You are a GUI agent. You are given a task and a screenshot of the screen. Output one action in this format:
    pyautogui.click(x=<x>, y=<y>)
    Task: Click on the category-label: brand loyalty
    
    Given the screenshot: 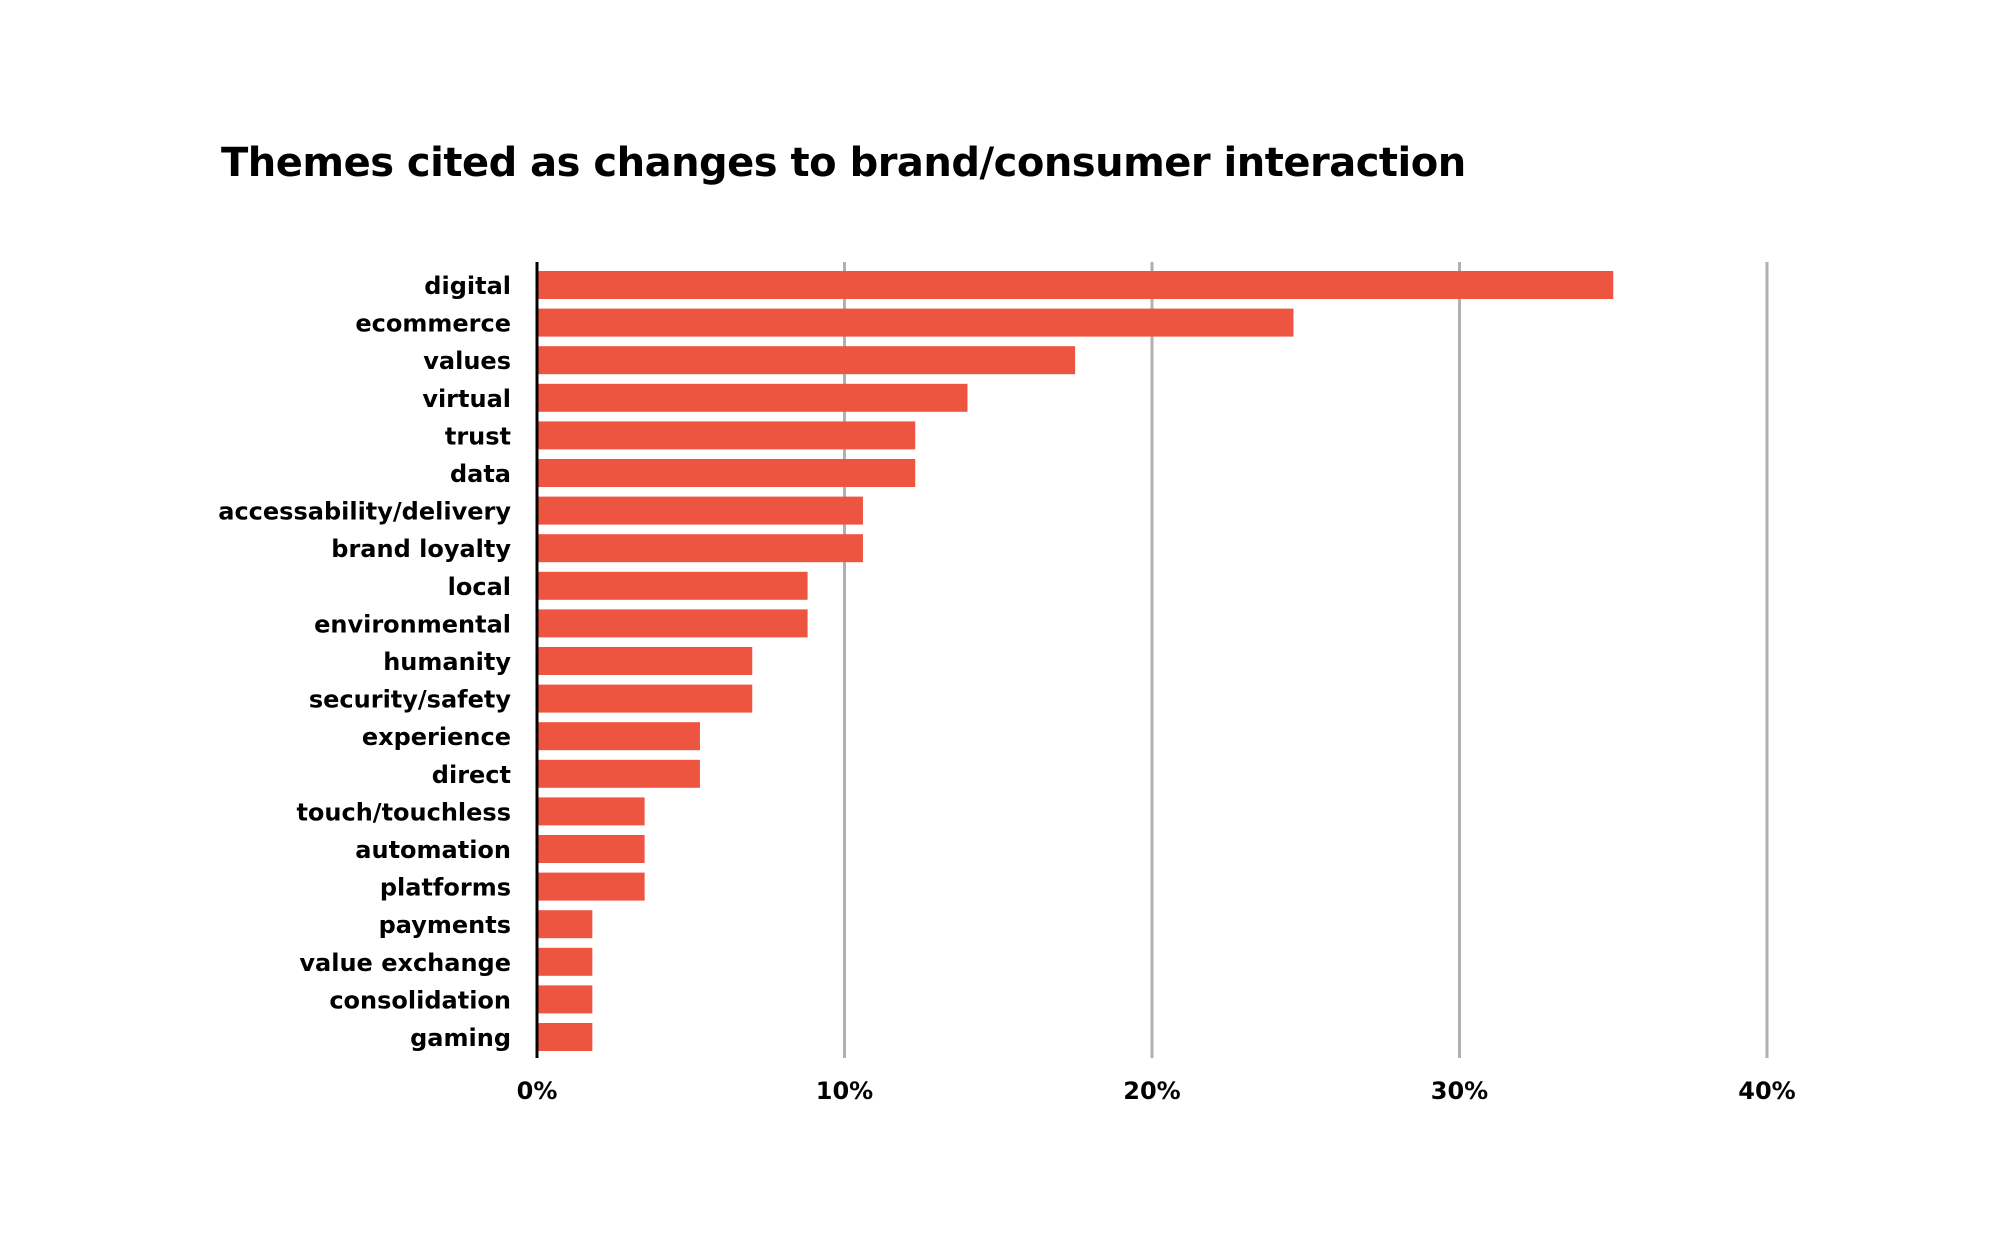 What is the action you would take?
    pyautogui.click(x=421, y=549)
    